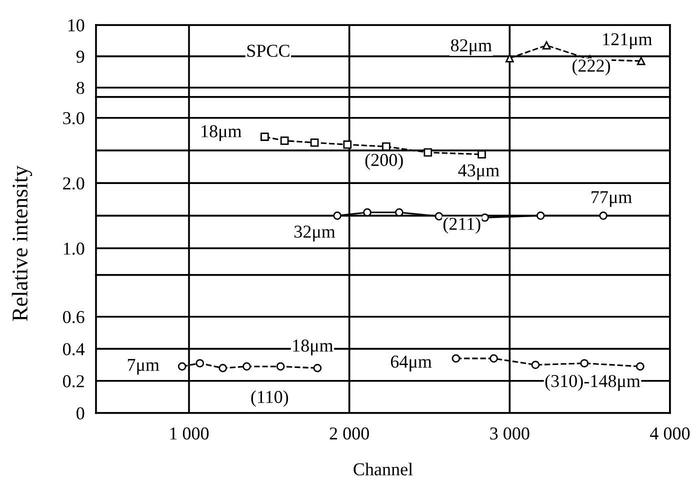  What do you see at coordinates (76, 25) in the screenshot?
I see `y-tick-label: 10` at bounding box center [76, 25].